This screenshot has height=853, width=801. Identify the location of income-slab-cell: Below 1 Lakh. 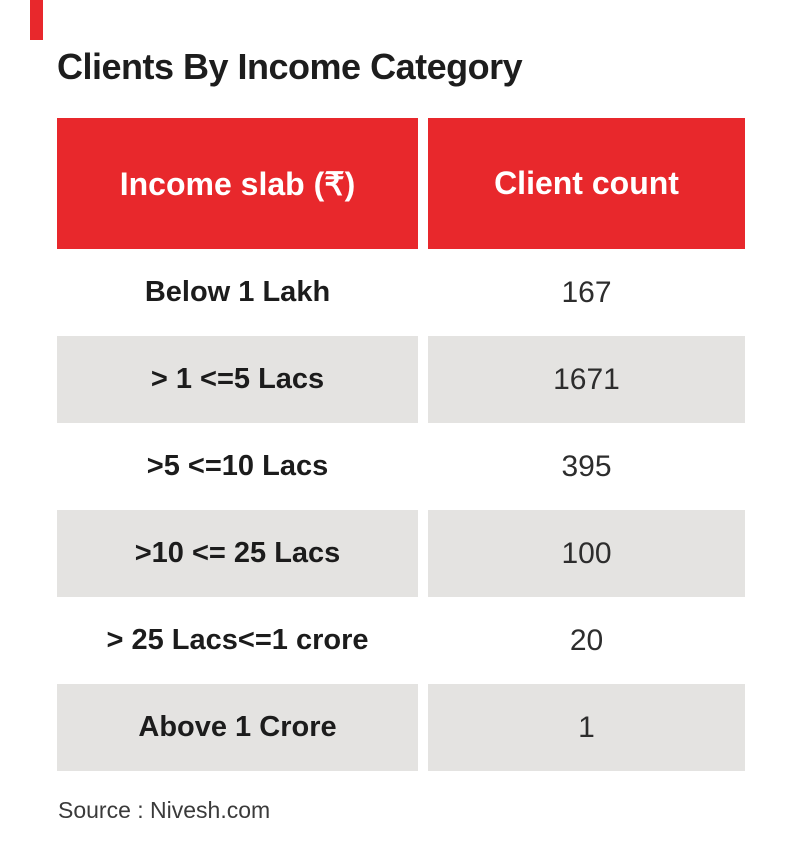
(237, 292).